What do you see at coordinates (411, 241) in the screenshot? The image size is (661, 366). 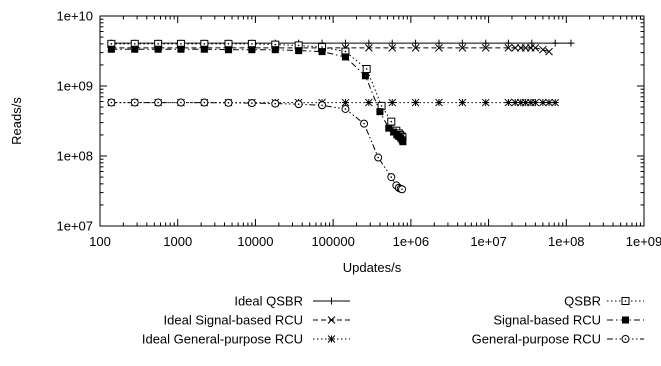 I see `x-tick-label: 1e+06` at bounding box center [411, 241].